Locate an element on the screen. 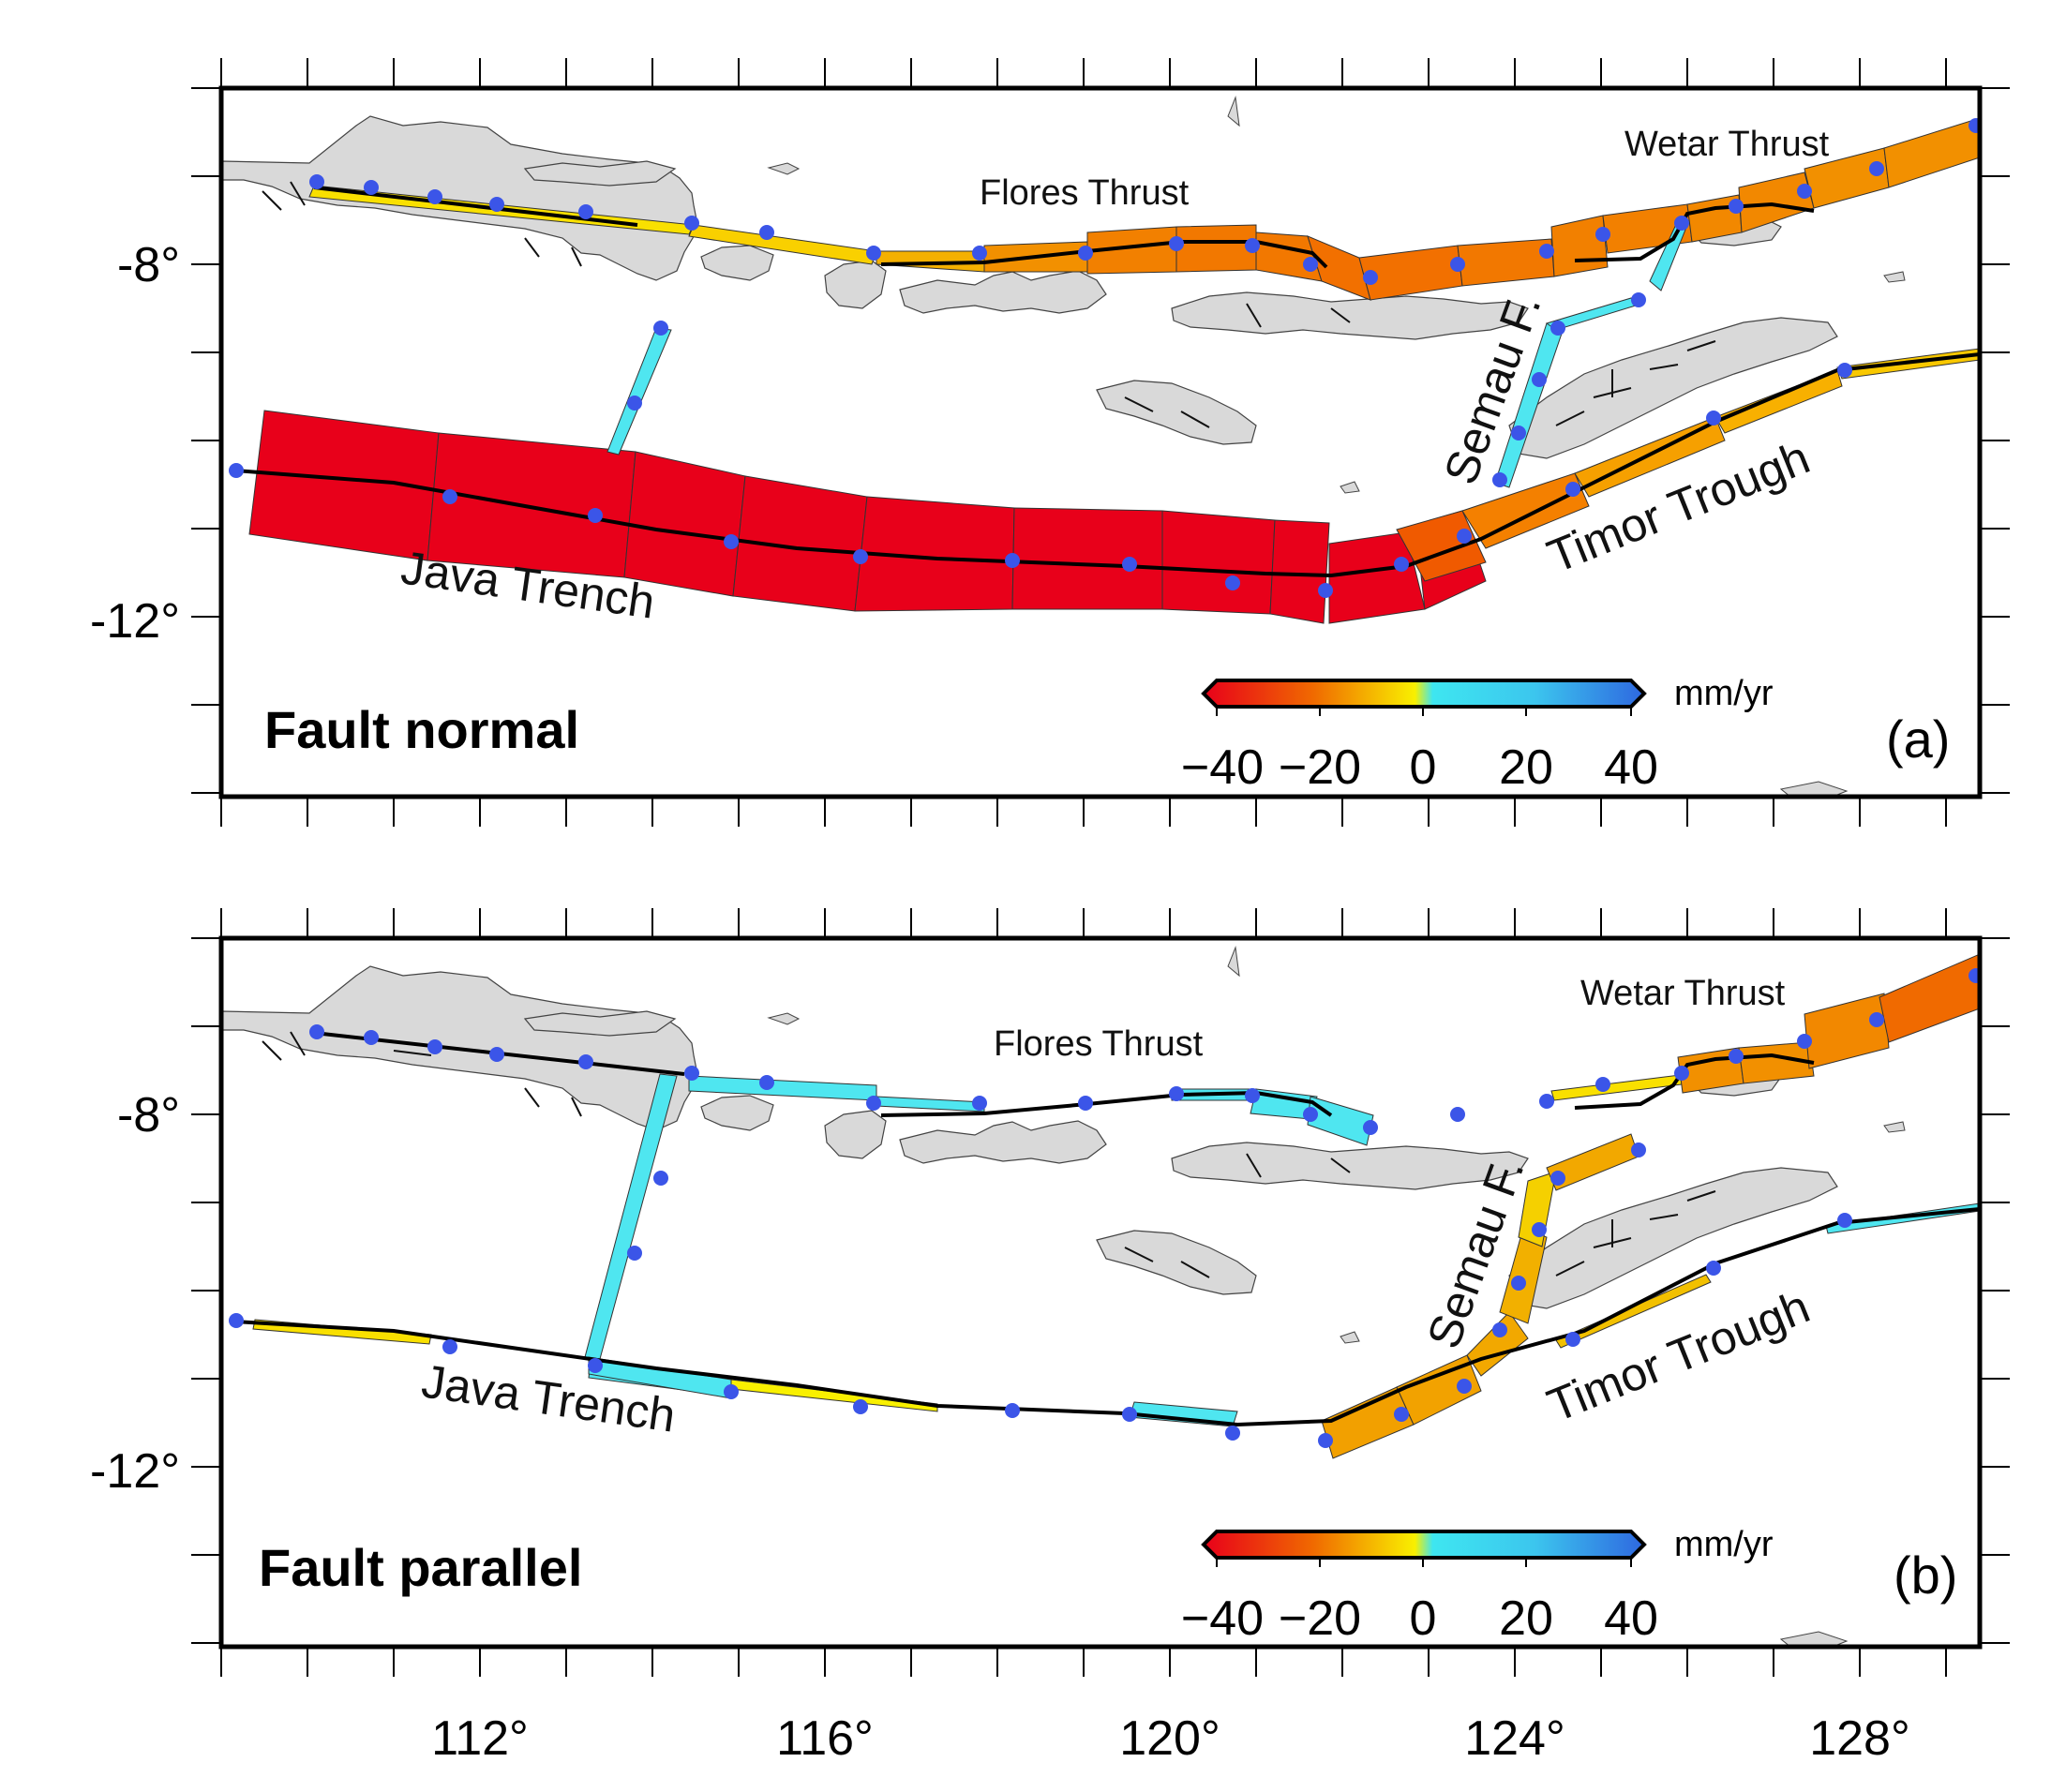 This screenshot has height=1792, width=2051. x-tick-label: 120° is located at coordinates (1169, 1738).